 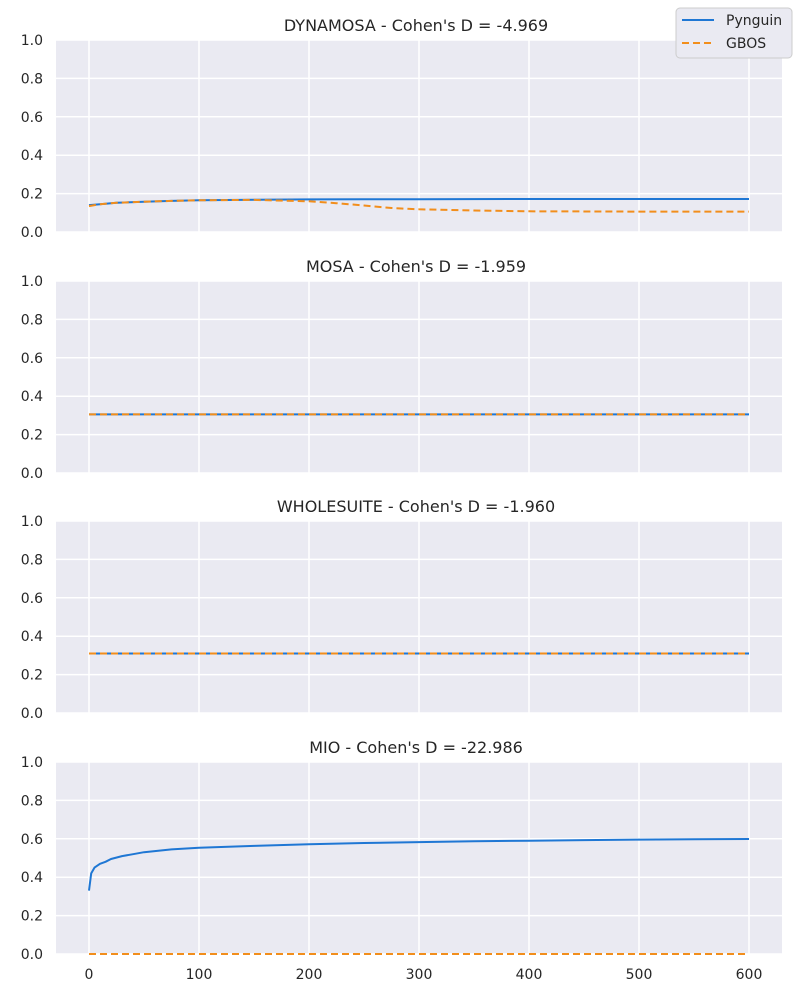 What do you see at coordinates (754, 21) in the screenshot?
I see `legend-label-pynguin: Pynguin` at bounding box center [754, 21].